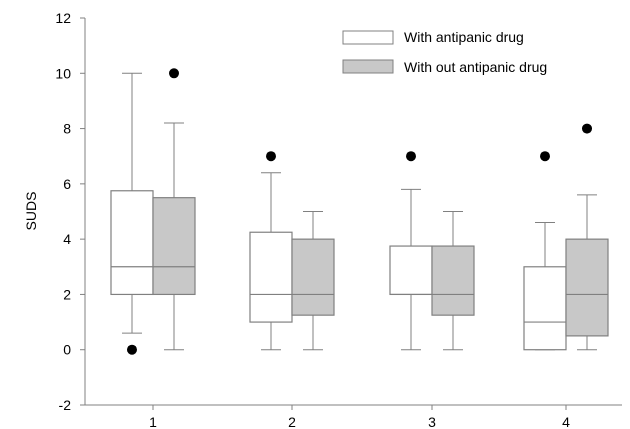  I want to click on x-tick-label: 3, so click(432, 421).